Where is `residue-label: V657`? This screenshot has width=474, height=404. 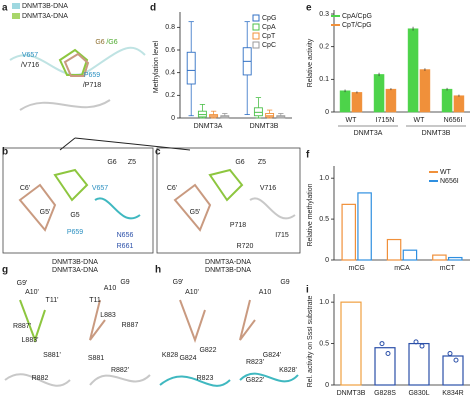
residue-label: V657 is located at coordinates (30, 55).